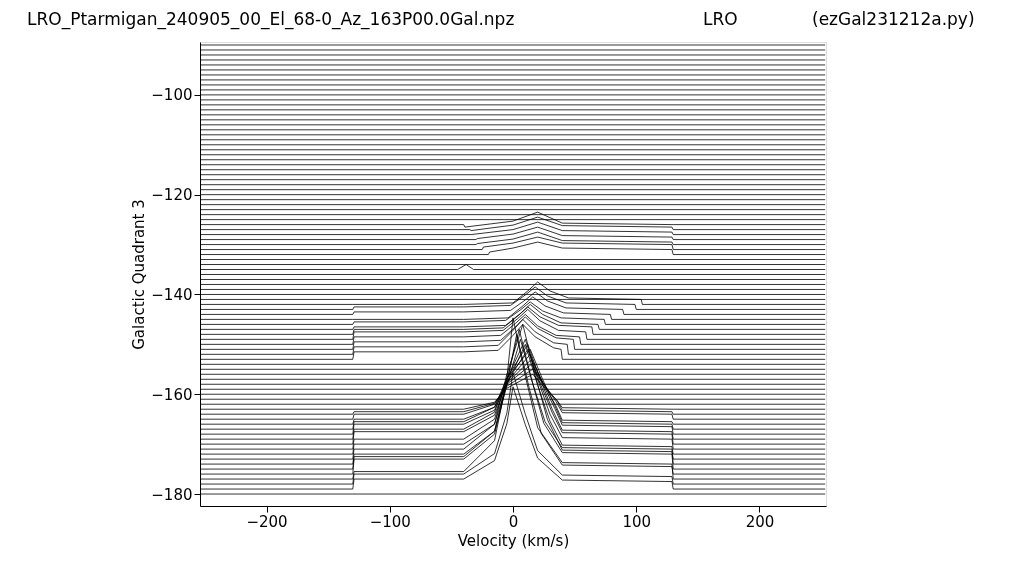 This screenshot has width=1024, height=572. Describe the element at coordinates (637, 521) in the screenshot. I see `x-tick-label: 100` at that location.